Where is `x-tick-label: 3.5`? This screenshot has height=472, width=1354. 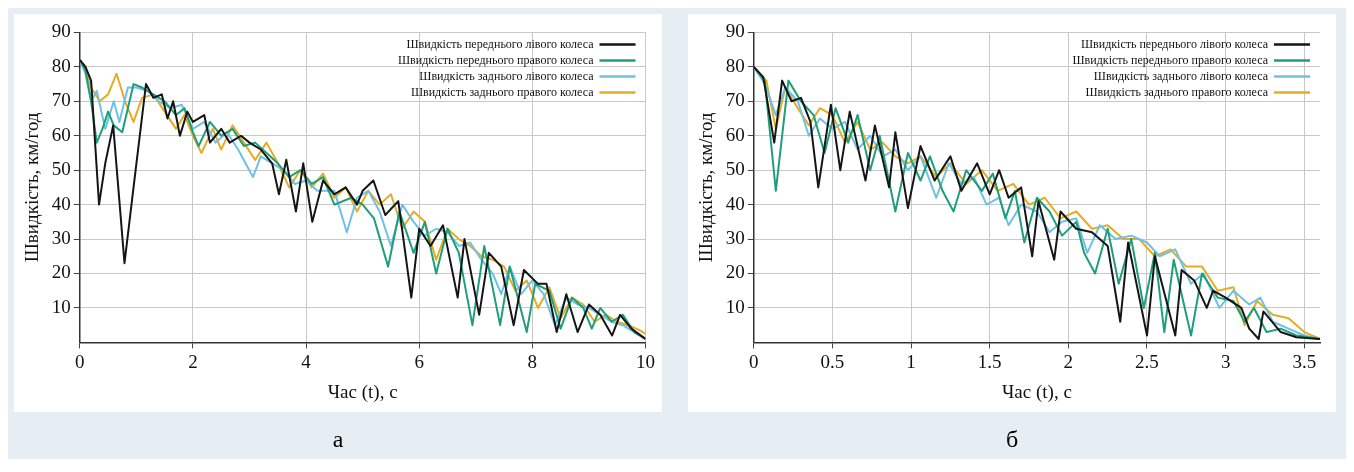
x-tick-label: 3.5 is located at coordinates (1304, 361).